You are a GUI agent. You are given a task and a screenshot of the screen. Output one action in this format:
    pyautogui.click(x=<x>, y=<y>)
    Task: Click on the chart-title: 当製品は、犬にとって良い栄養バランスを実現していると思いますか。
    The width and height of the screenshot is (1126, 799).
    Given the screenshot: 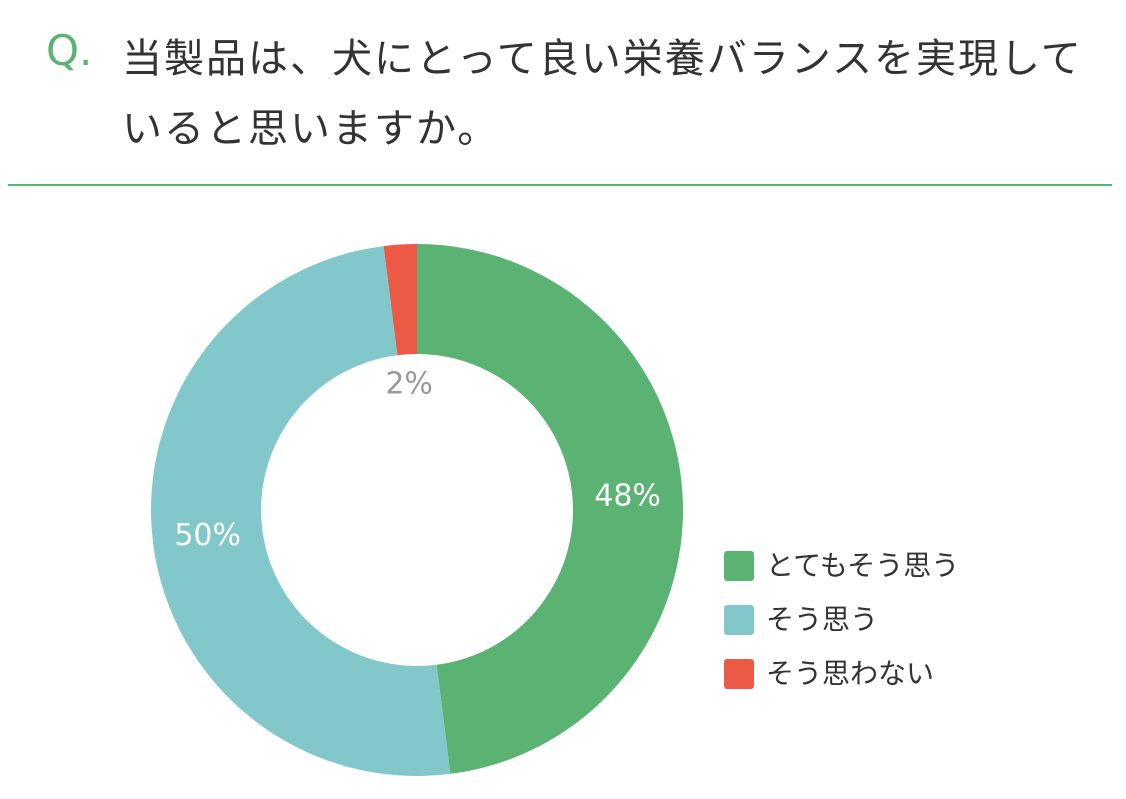 What is the action you would take?
    pyautogui.click(x=602, y=94)
    